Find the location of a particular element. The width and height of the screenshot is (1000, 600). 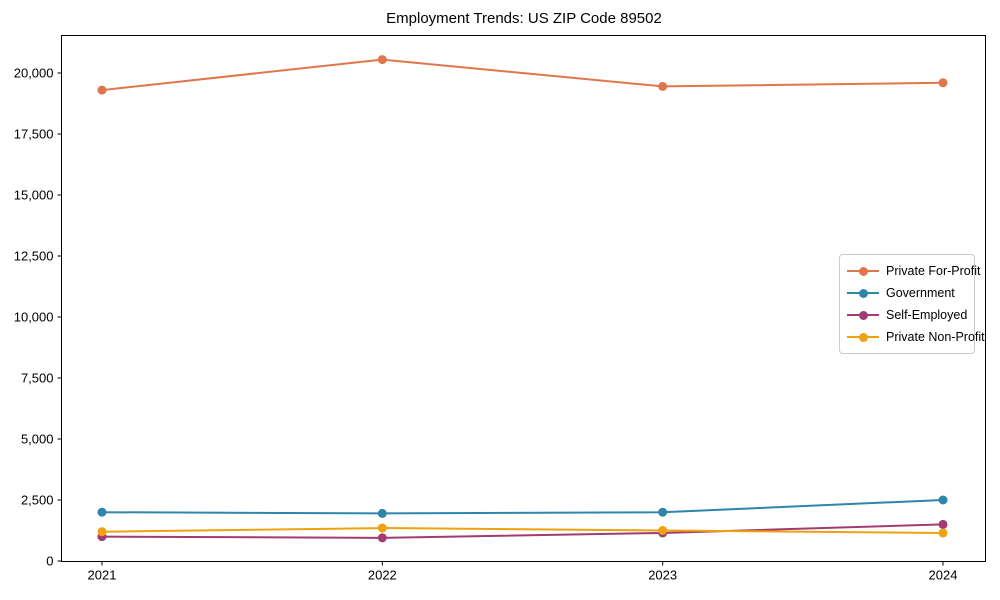

series-line-private-non-profit is located at coordinates (522, 530).